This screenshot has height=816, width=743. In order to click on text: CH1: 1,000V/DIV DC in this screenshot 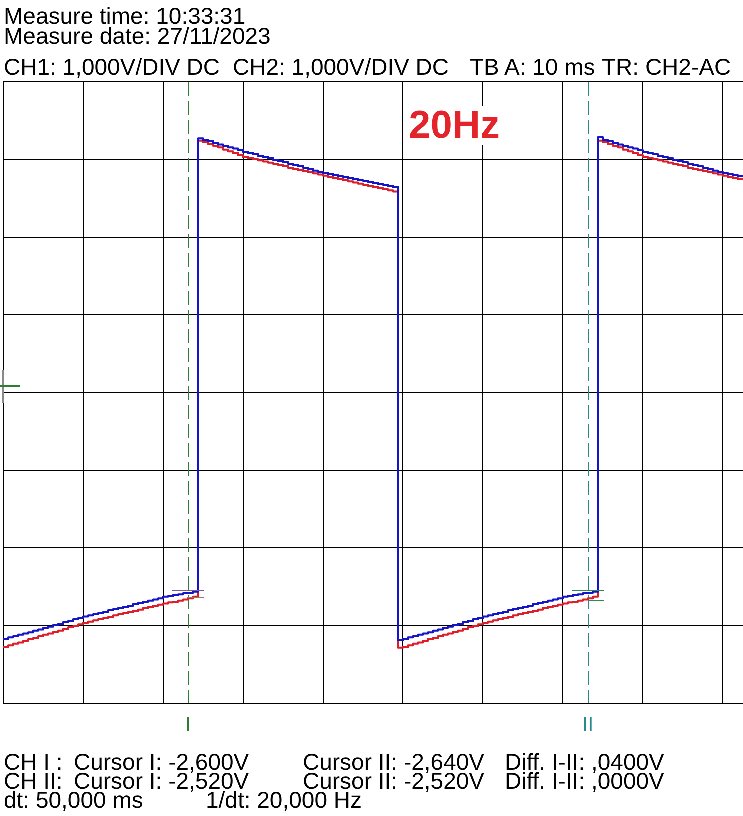, I will do `click(112, 67)`.